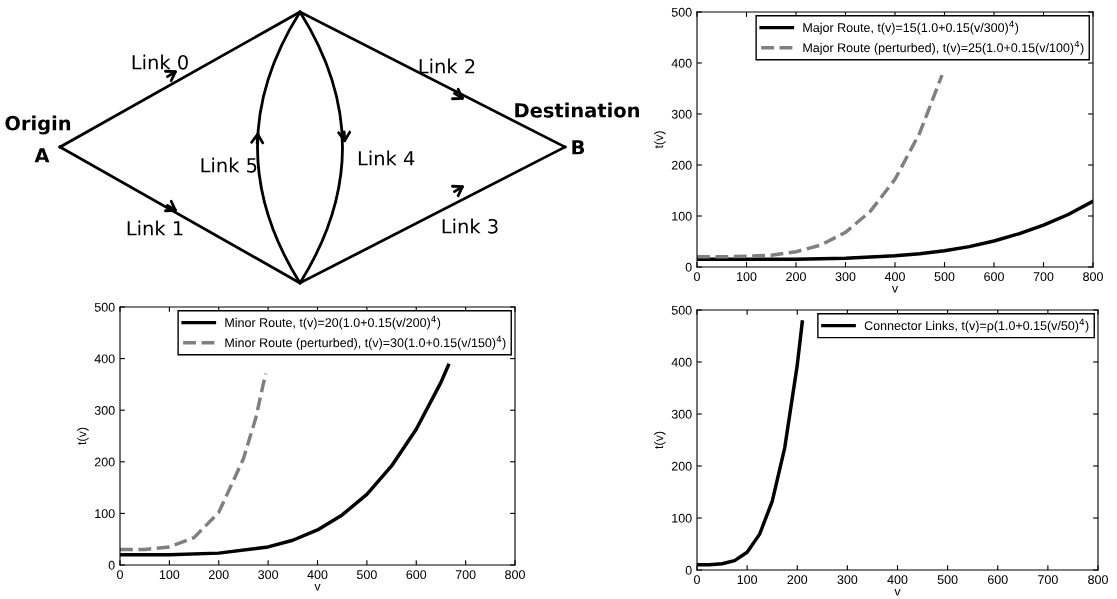  What do you see at coordinates (577, 110) in the screenshot?
I see `text: Destination` at bounding box center [577, 110].